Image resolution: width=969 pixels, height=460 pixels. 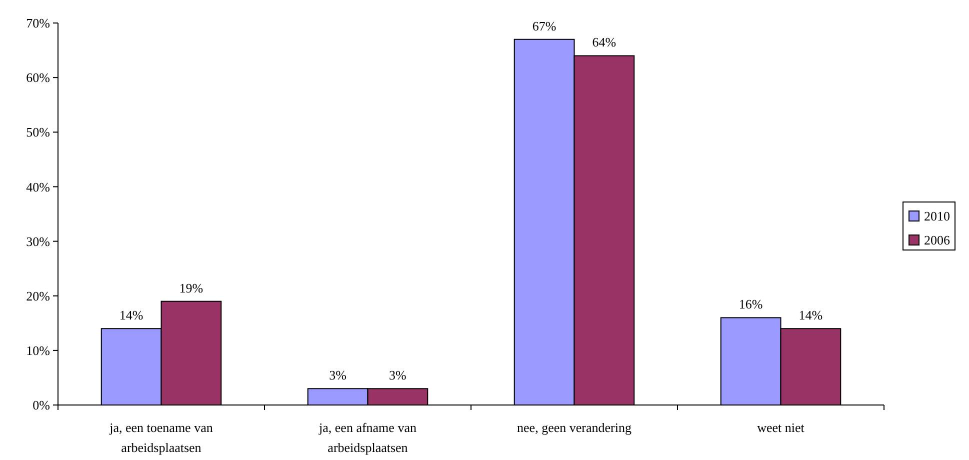 What do you see at coordinates (41, 405) in the screenshot?
I see `y-tick-label: 0%` at bounding box center [41, 405].